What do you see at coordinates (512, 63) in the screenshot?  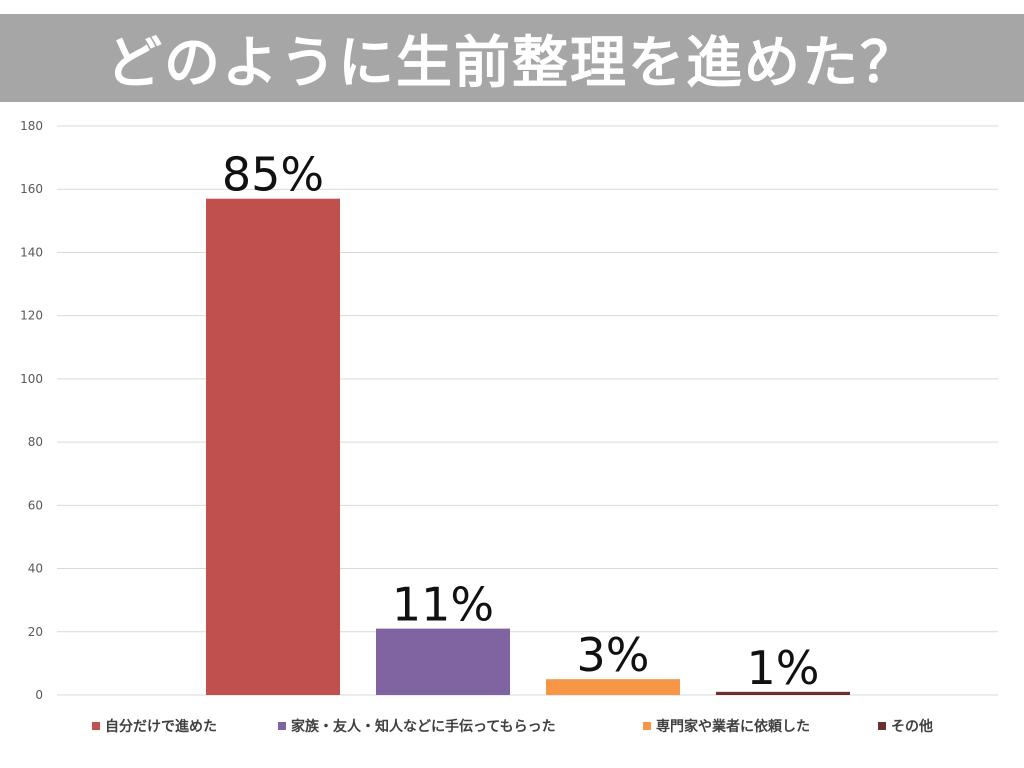 I see `chart-title: どのように生前整理を進めた？` at bounding box center [512, 63].